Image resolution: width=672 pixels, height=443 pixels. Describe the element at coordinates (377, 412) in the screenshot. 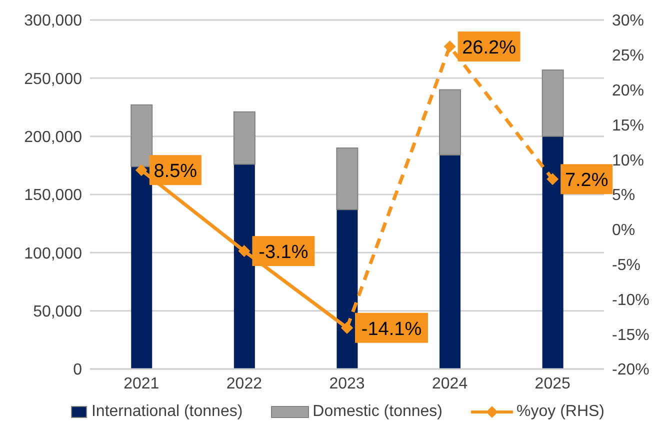

I see `legend-label: Domestic (tonnes)` at that location.